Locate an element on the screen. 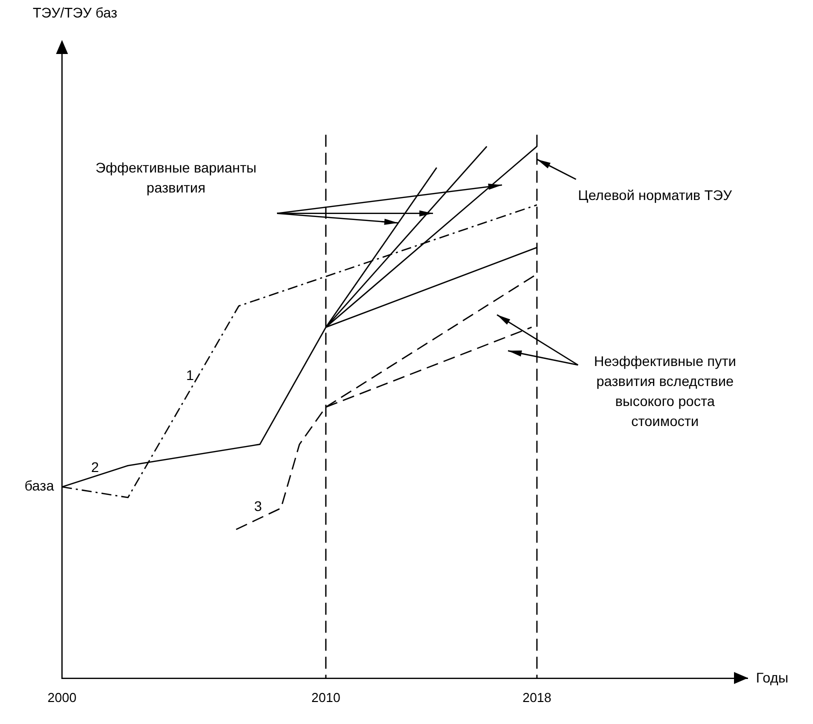 The width and height of the screenshot is (813, 724). x-axis-title: Годы is located at coordinates (772, 677).